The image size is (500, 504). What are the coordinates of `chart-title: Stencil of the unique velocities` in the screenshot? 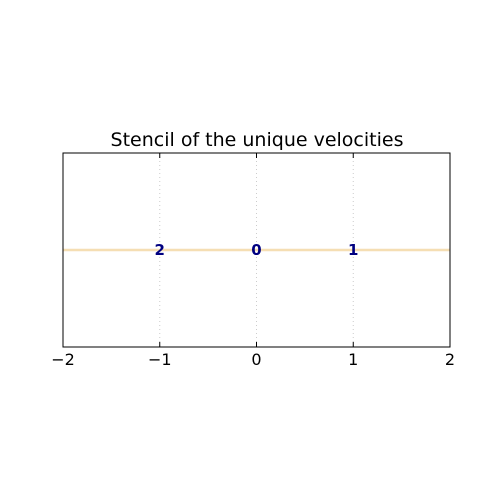 It's located at (257, 140).